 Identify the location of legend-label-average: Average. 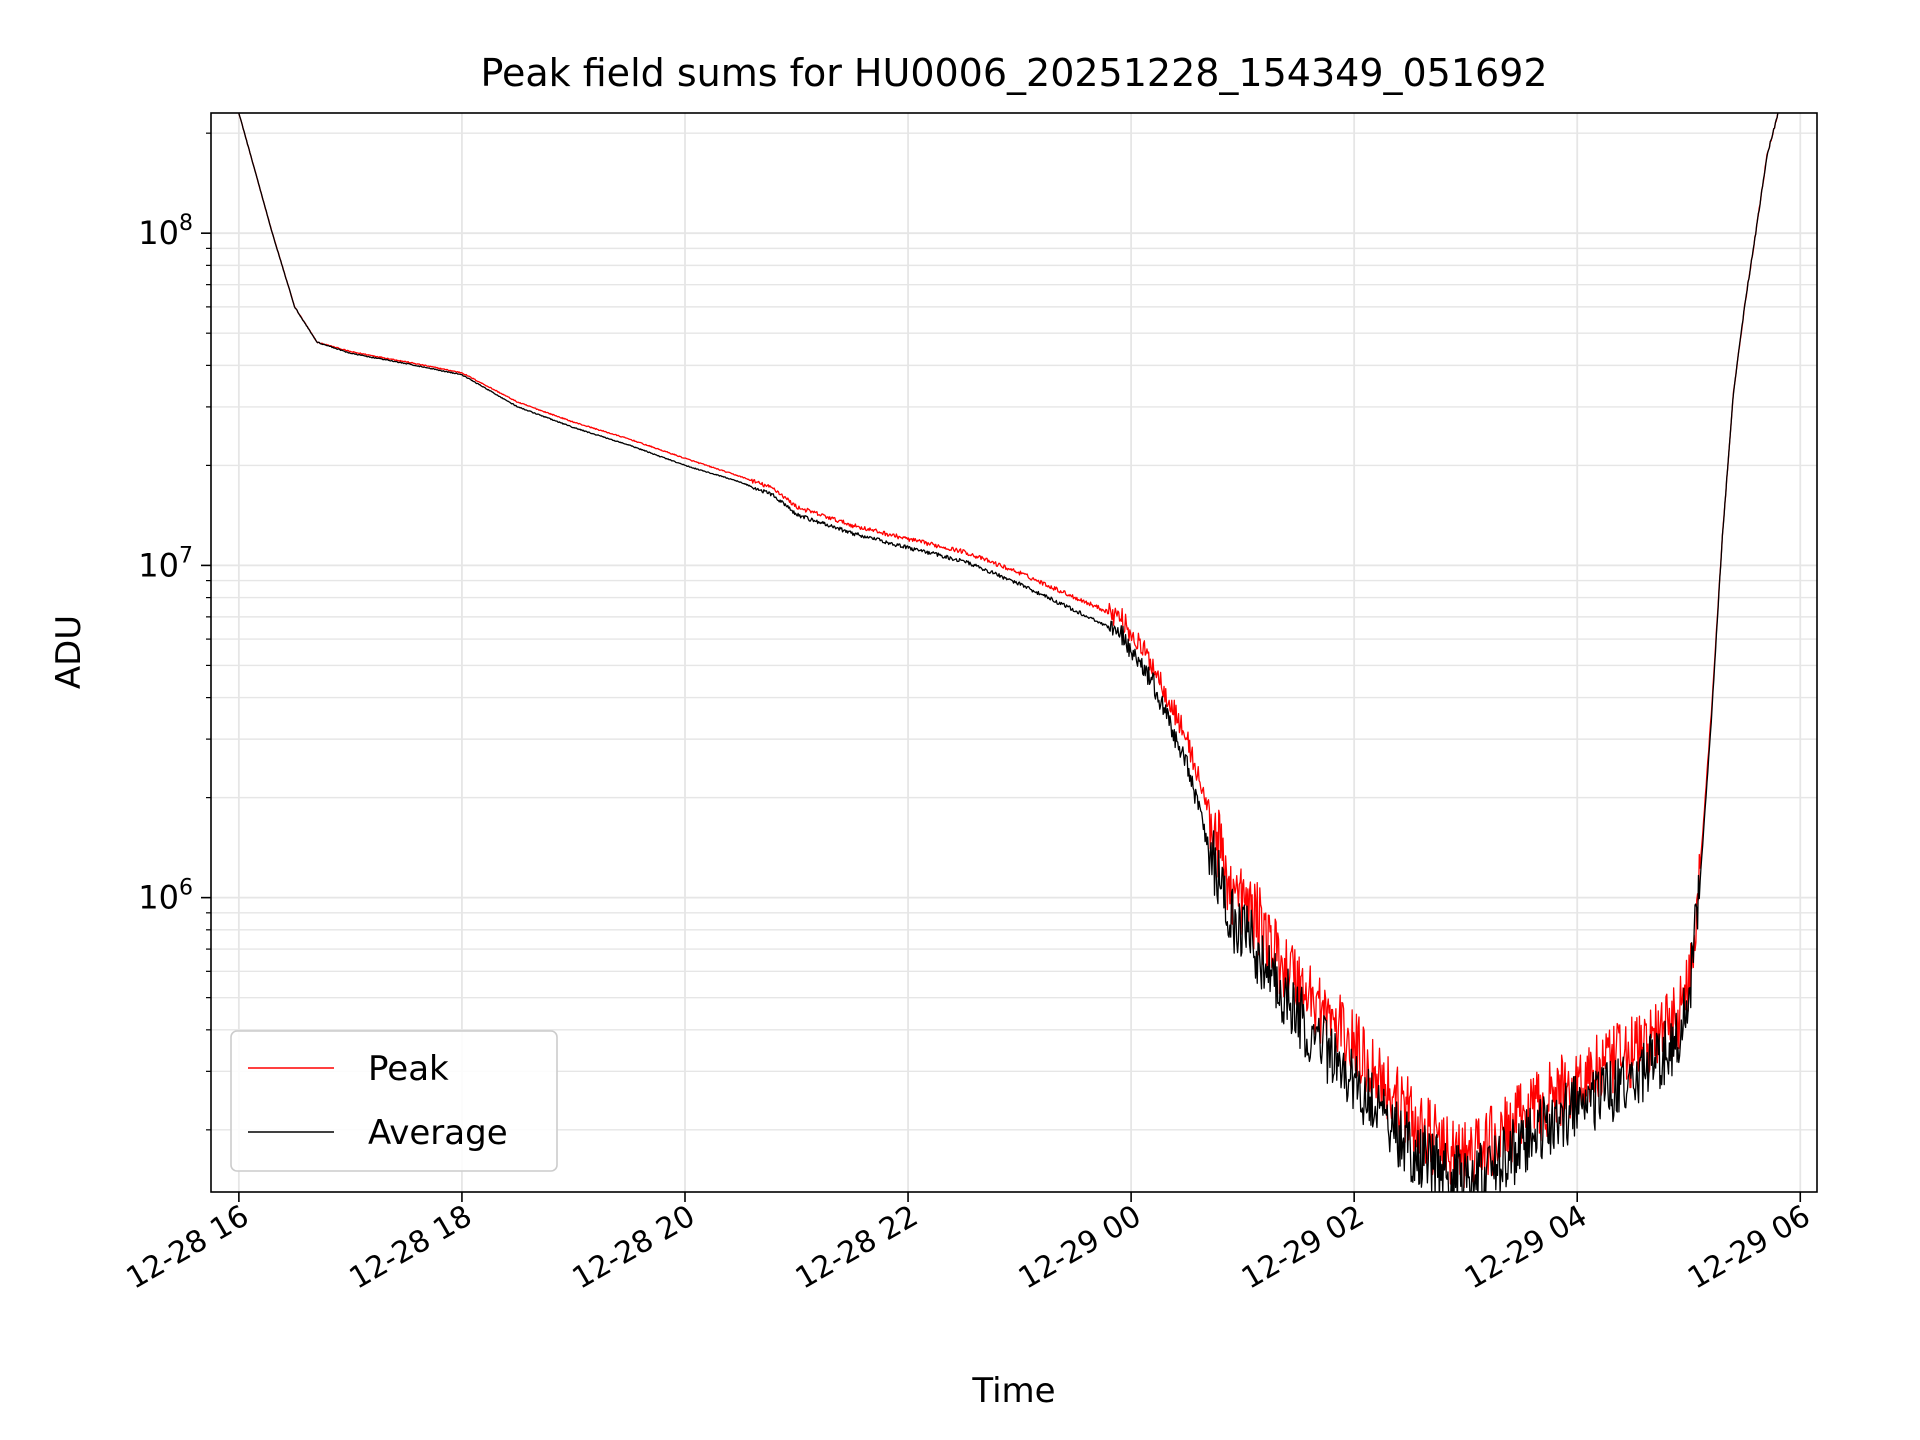
(438, 1133).